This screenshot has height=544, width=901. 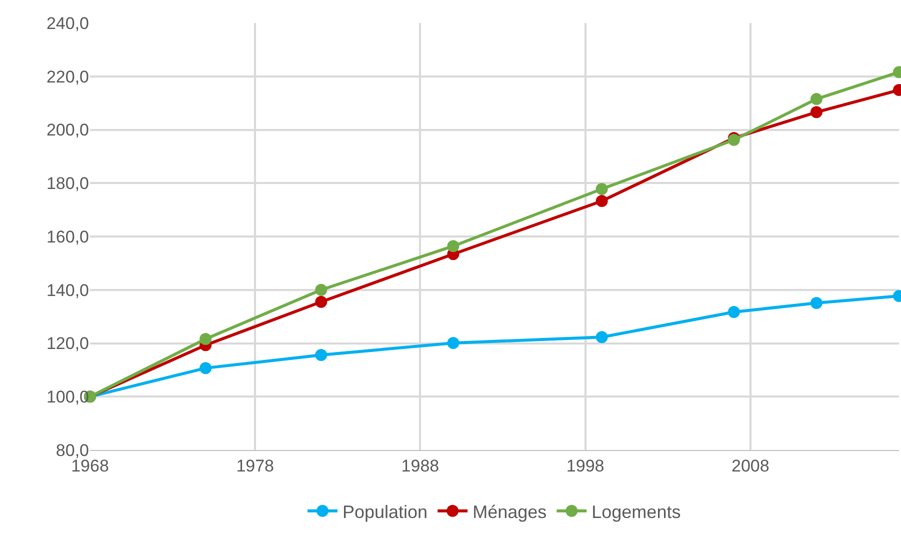 What do you see at coordinates (67, 76) in the screenshot?
I see `y-tick-label: 220,0` at bounding box center [67, 76].